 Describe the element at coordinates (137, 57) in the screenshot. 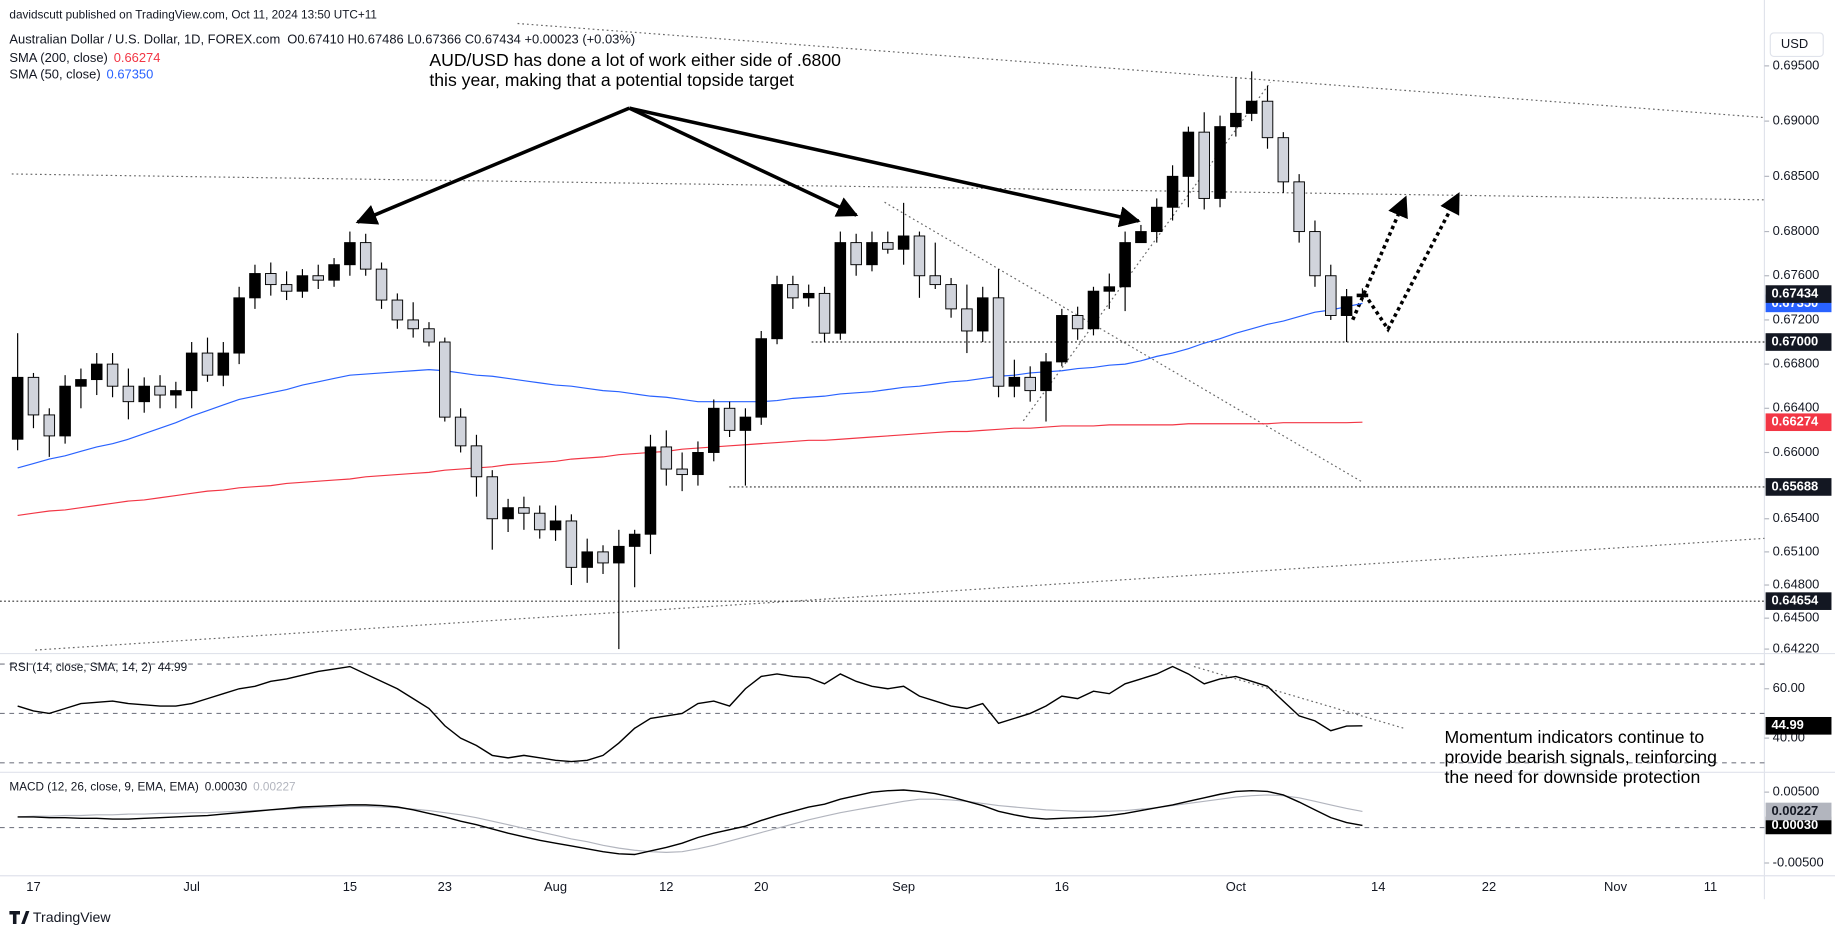

I see `legend-value: 0.66274` at that location.